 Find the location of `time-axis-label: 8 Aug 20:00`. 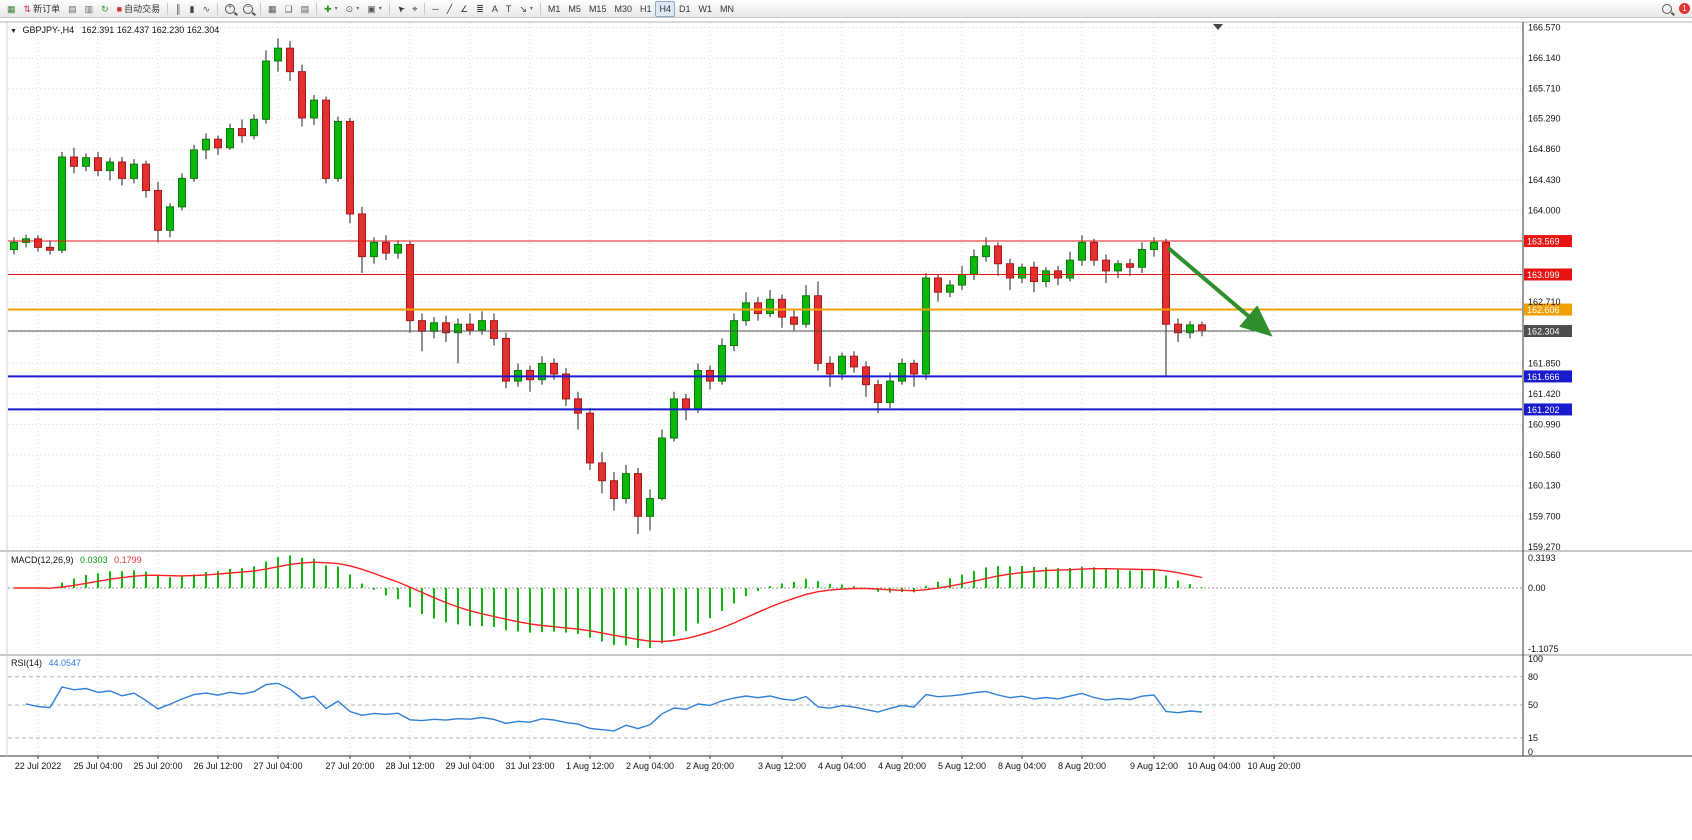

time-axis-label: 8 Aug 20:00 is located at coordinates (1082, 766).